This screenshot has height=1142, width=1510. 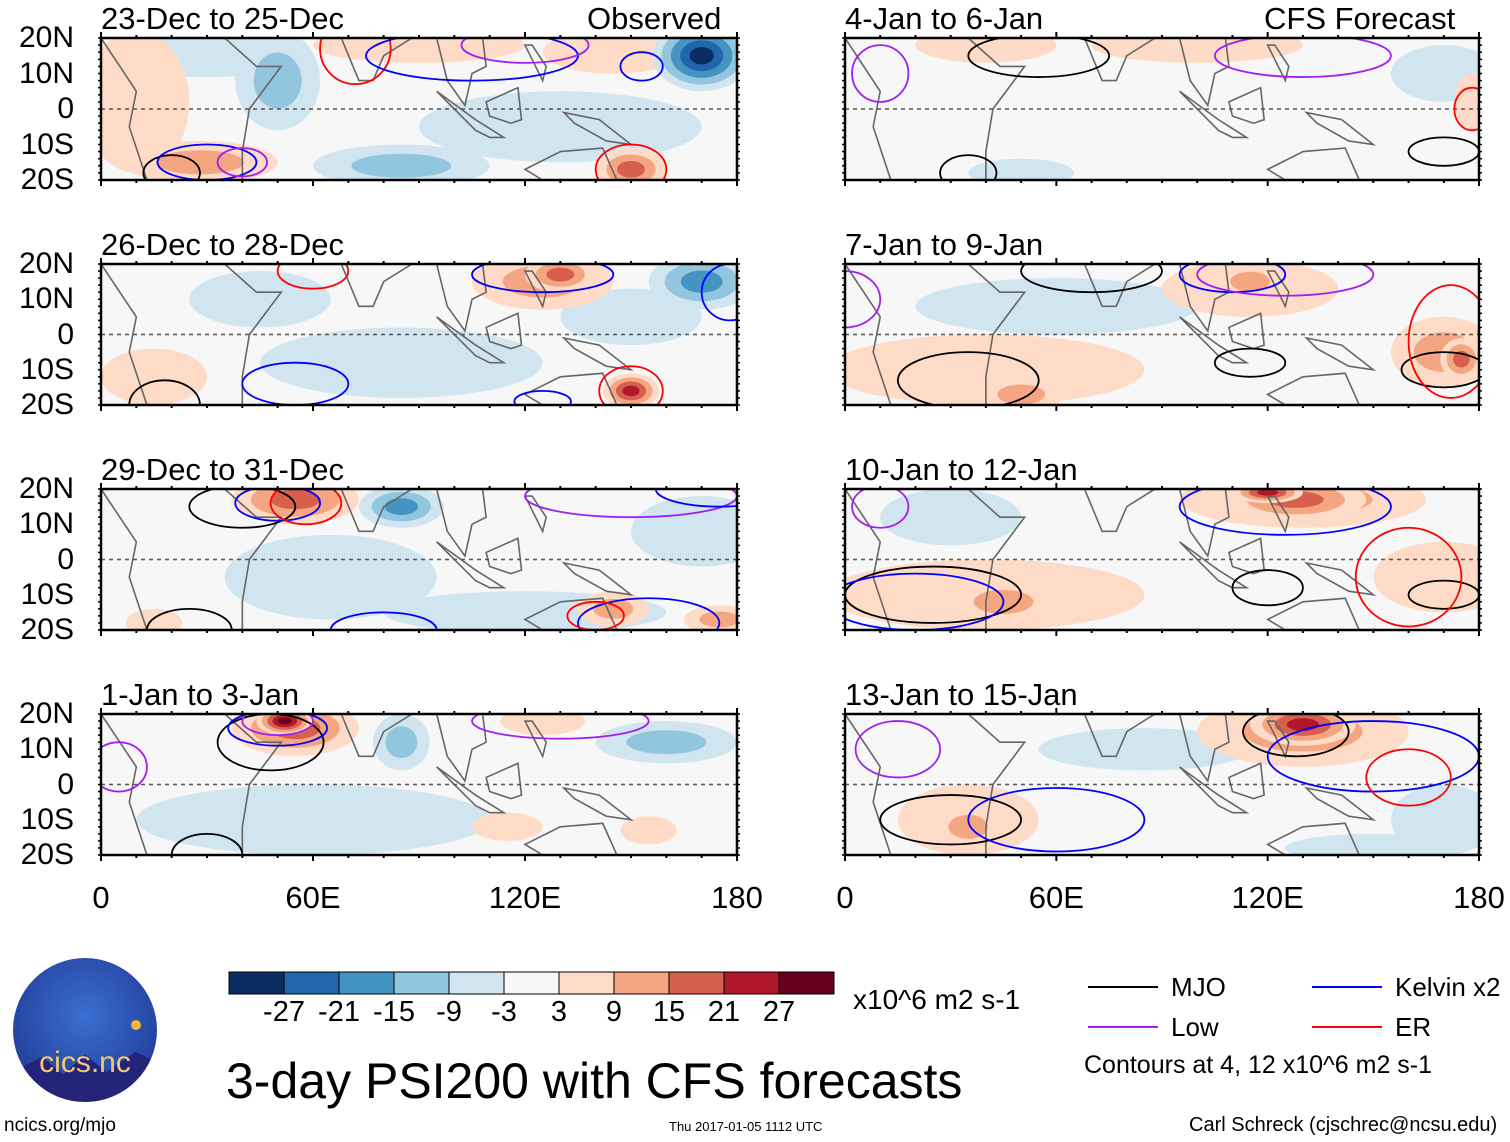 What do you see at coordinates (1123, 987) in the screenshot?
I see `legend-line-mjo` at bounding box center [1123, 987].